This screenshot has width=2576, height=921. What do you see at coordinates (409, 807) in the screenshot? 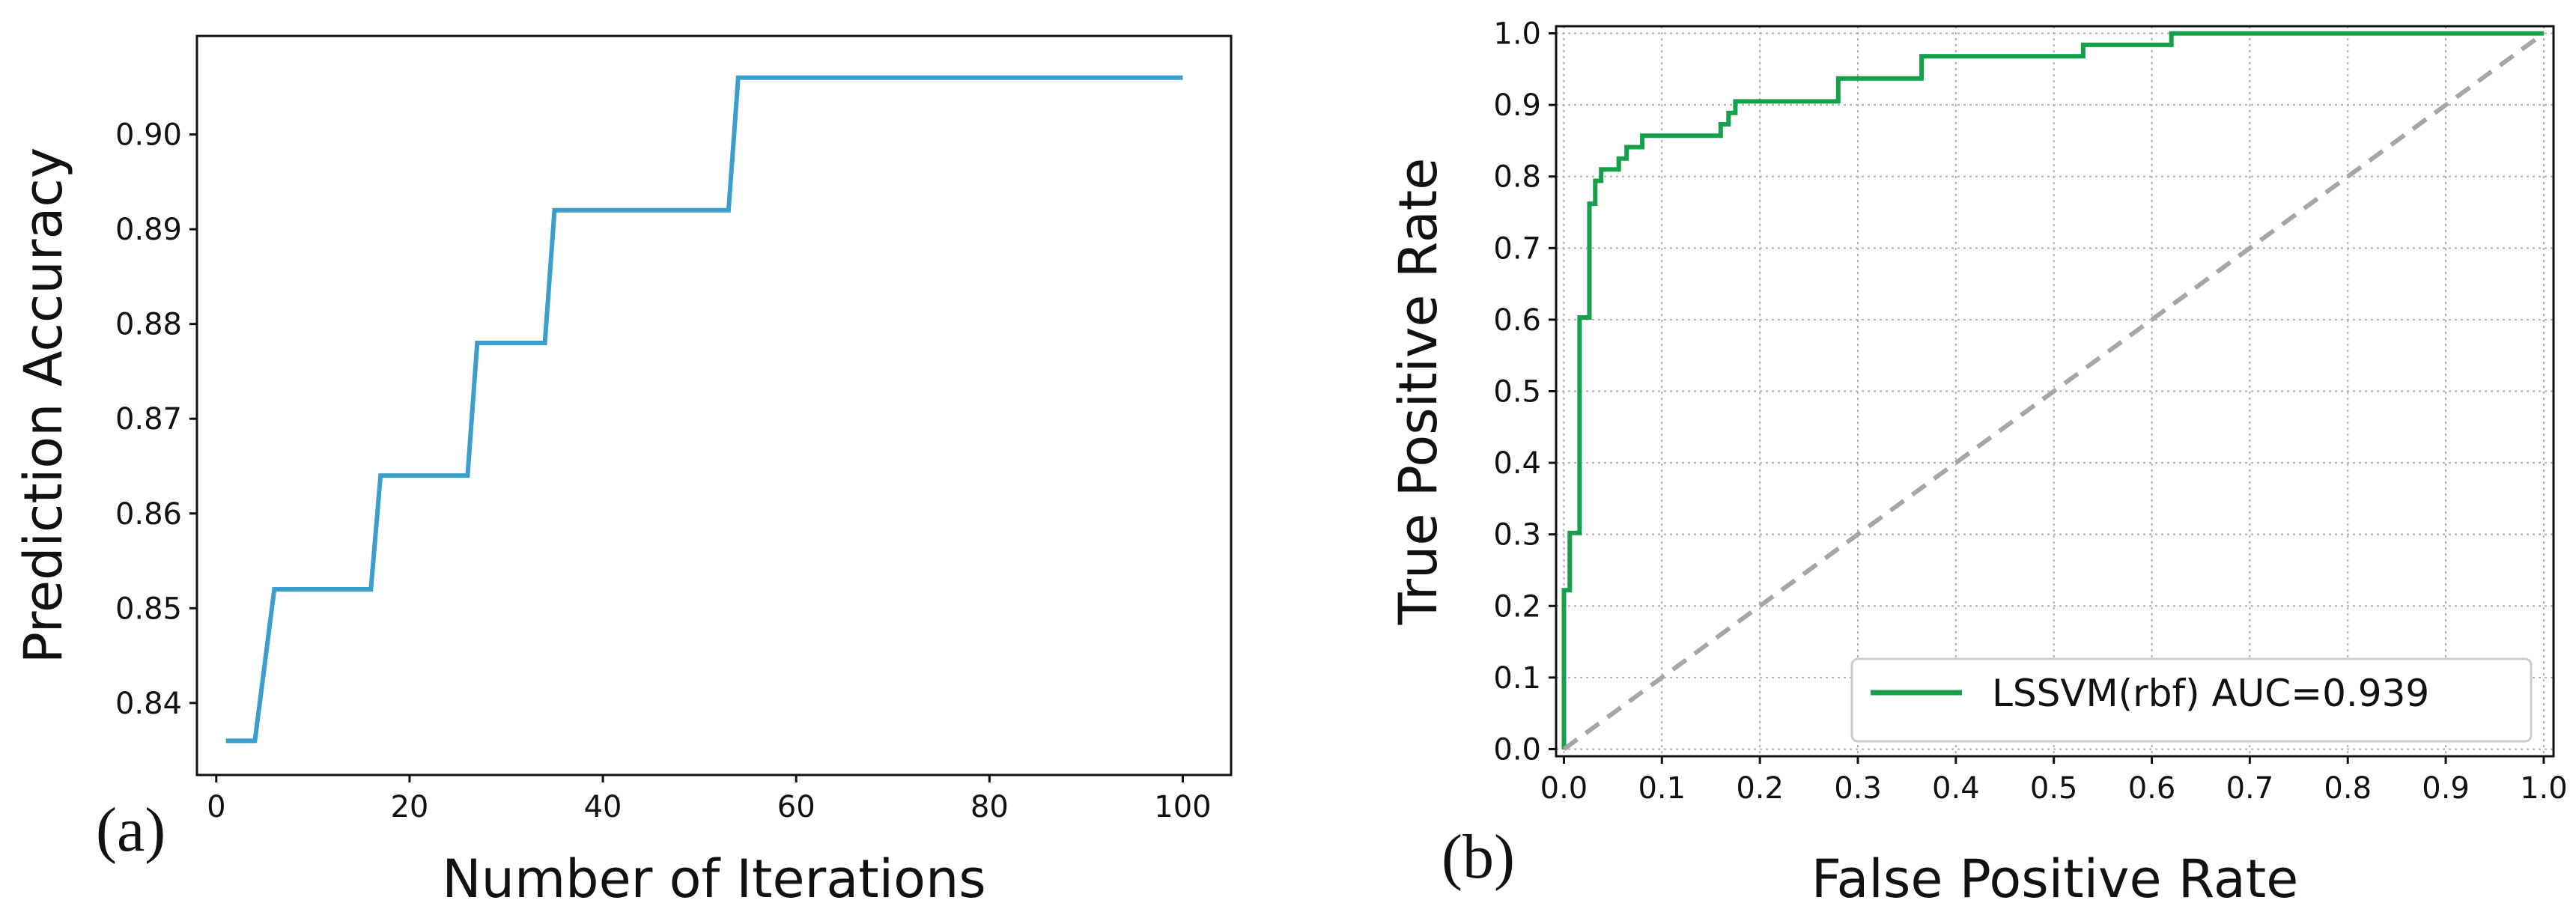
I see `x-tick-label: 20` at bounding box center [409, 807].